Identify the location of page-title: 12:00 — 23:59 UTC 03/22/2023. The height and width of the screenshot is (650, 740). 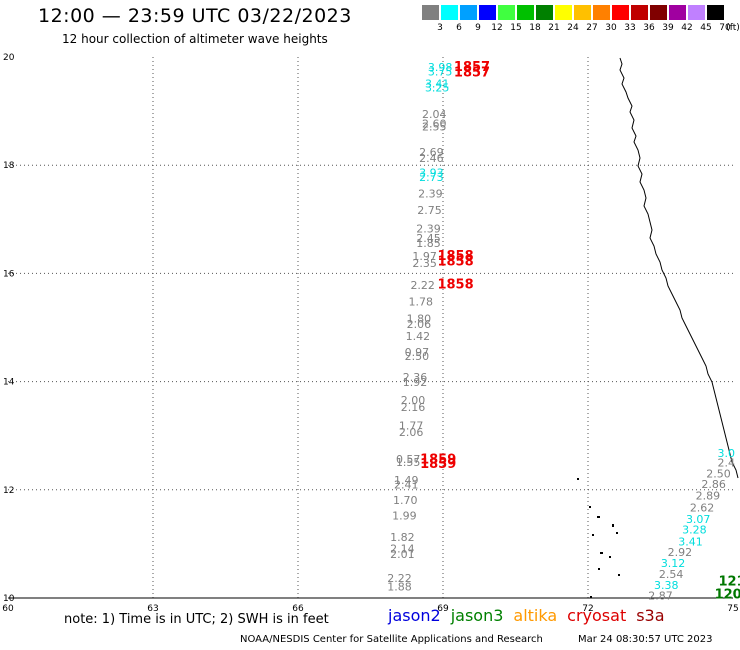
(195, 16).